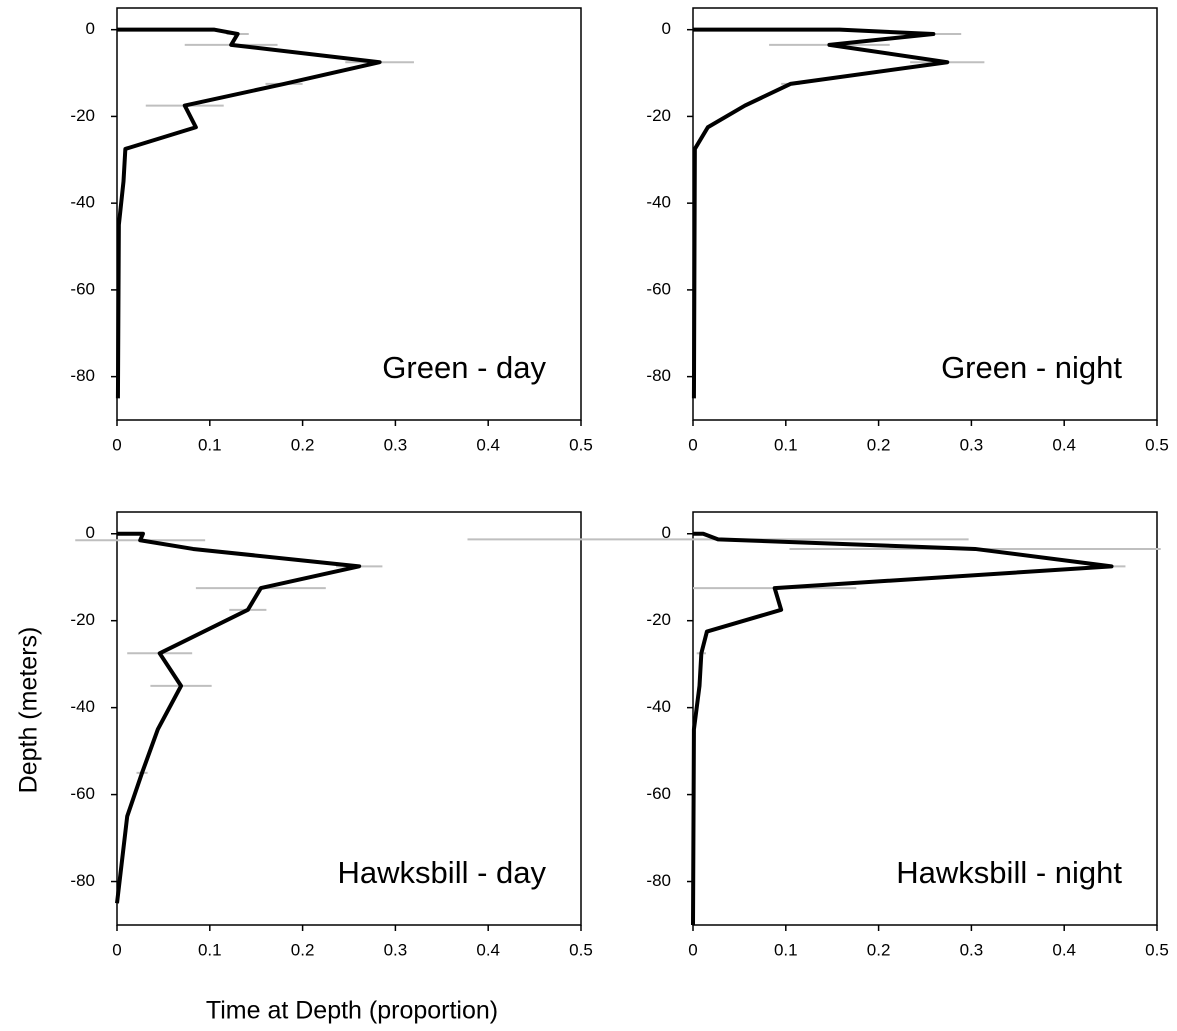 This screenshot has height=1031, width=1177. What do you see at coordinates (1031, 367) in the screenshot?
I see `panel-title: Green - night` at bounding box center [1031, 367].